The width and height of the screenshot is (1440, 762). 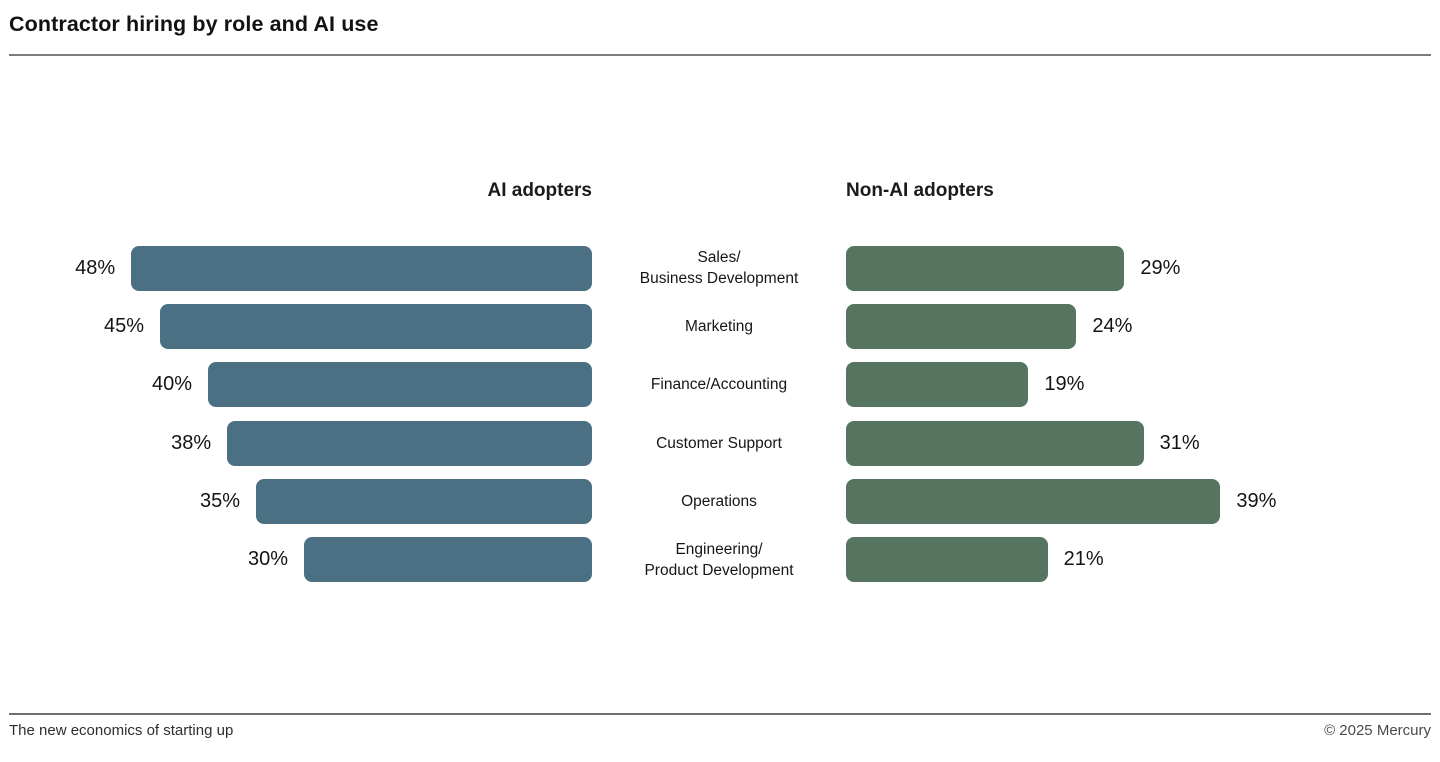 What do you see at coordinates (123, 325) in the screenshot?
I see `ai-value-label: 45%` at bounding box center [123, 325].